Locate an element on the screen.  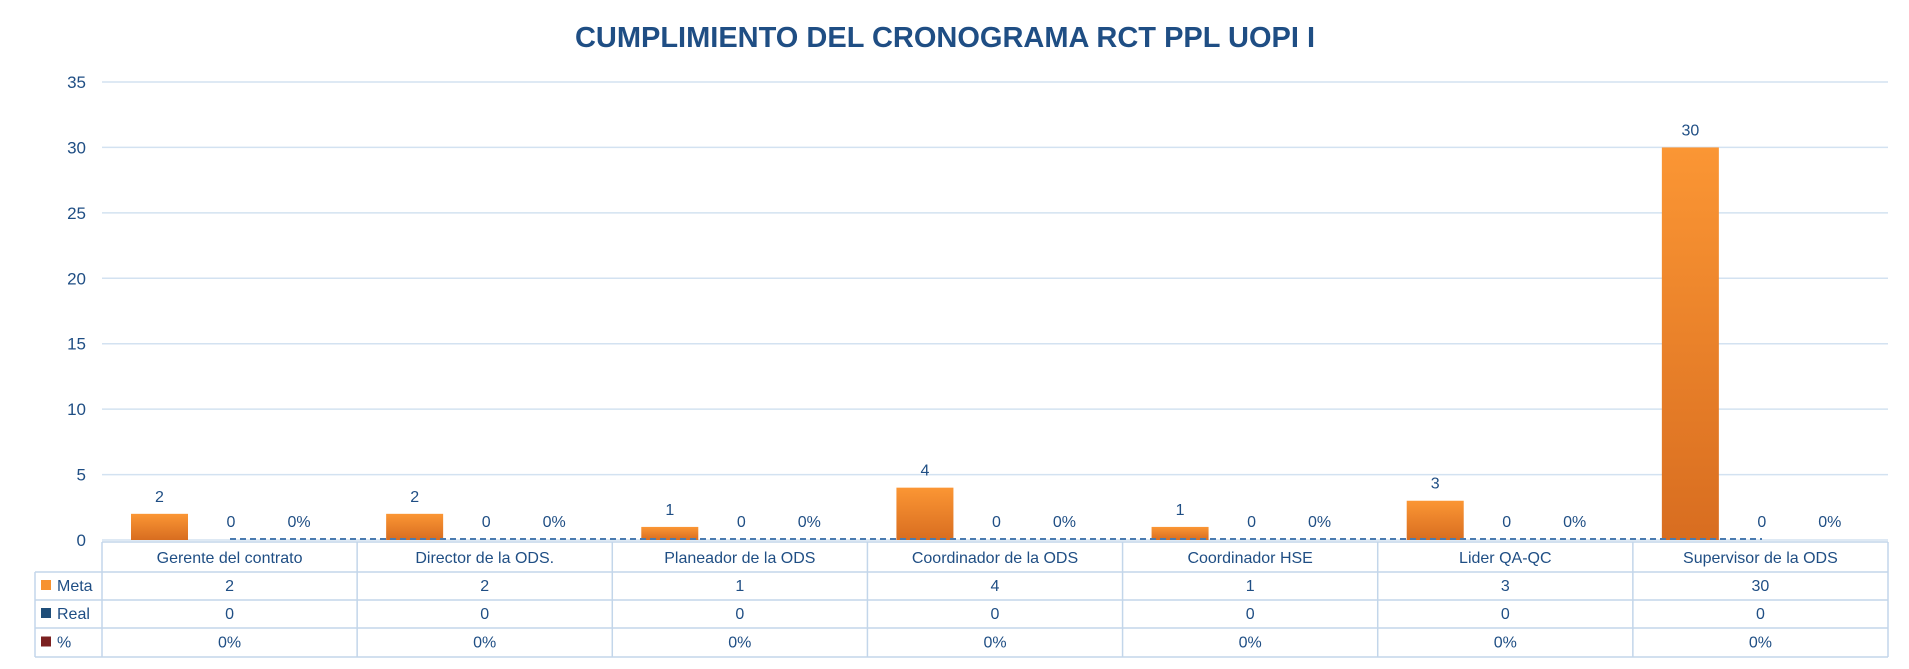
category-label: Director de la ODS. is located at coordinates (484, 558).